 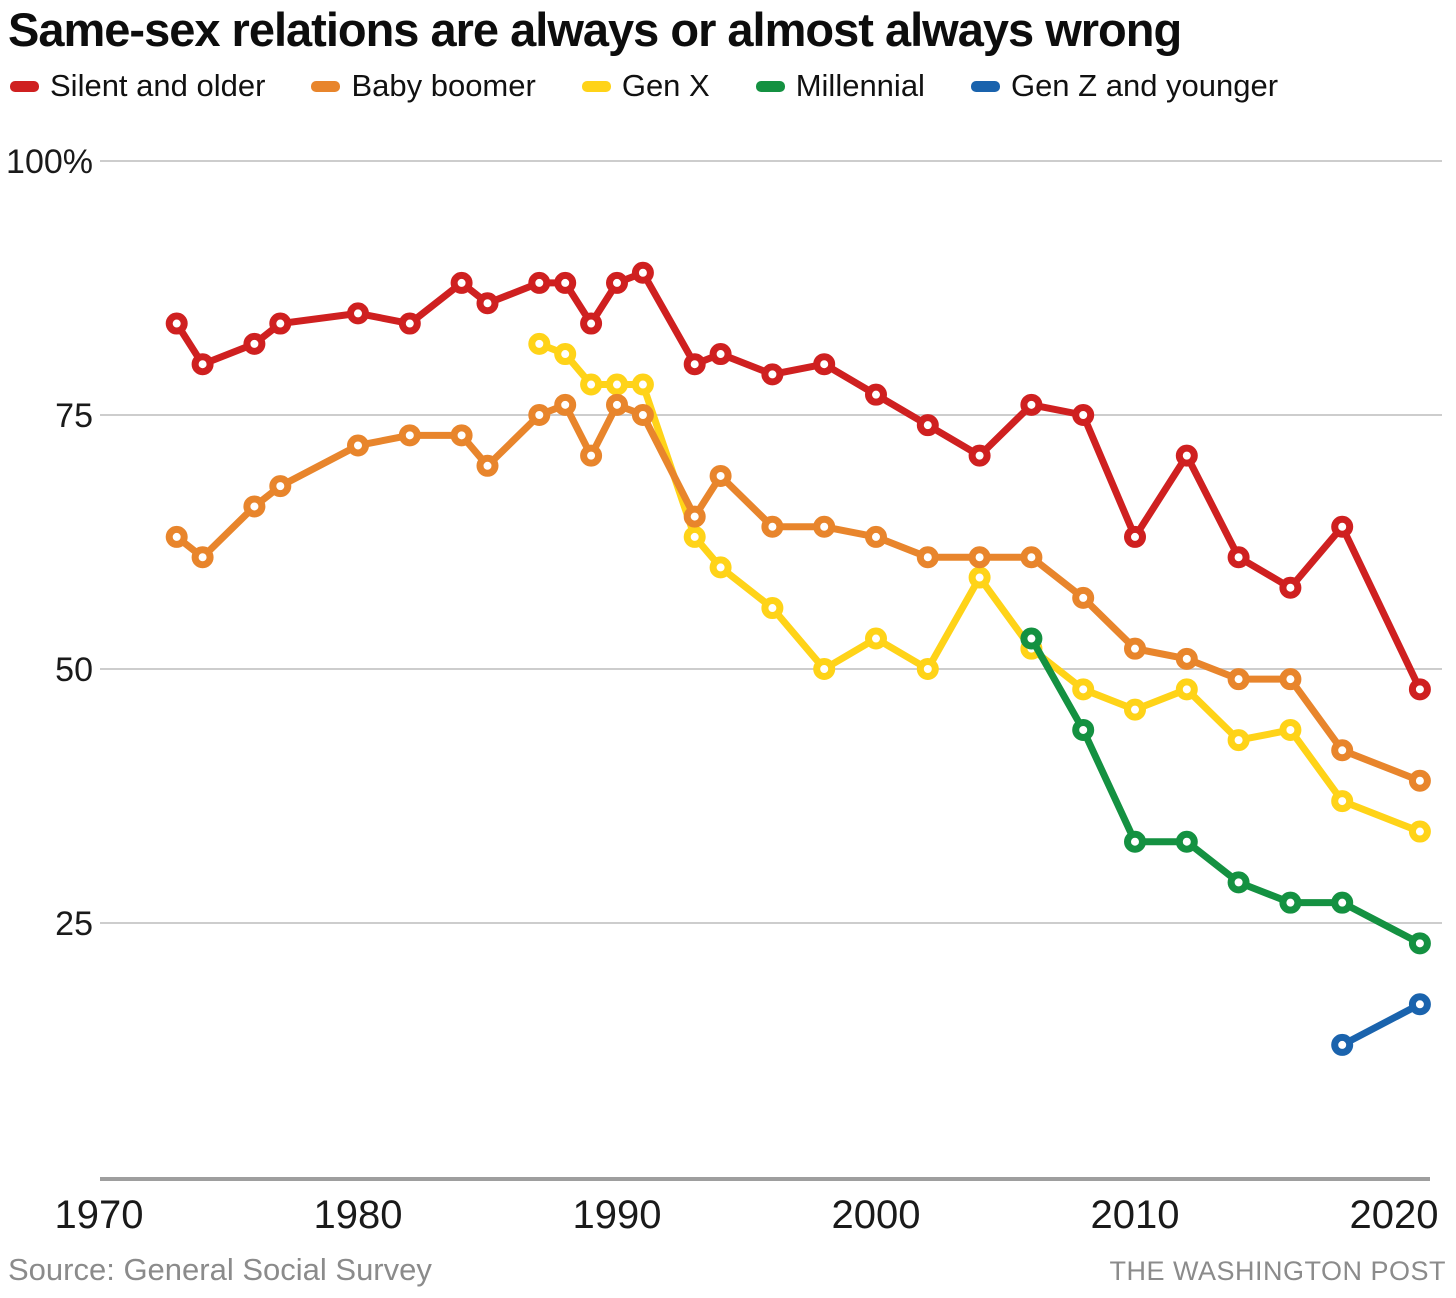 What do you see at coordinates (665, 85) in the screenshot?
I see `legend-label: Gen X` at bounding box center [665, 85].